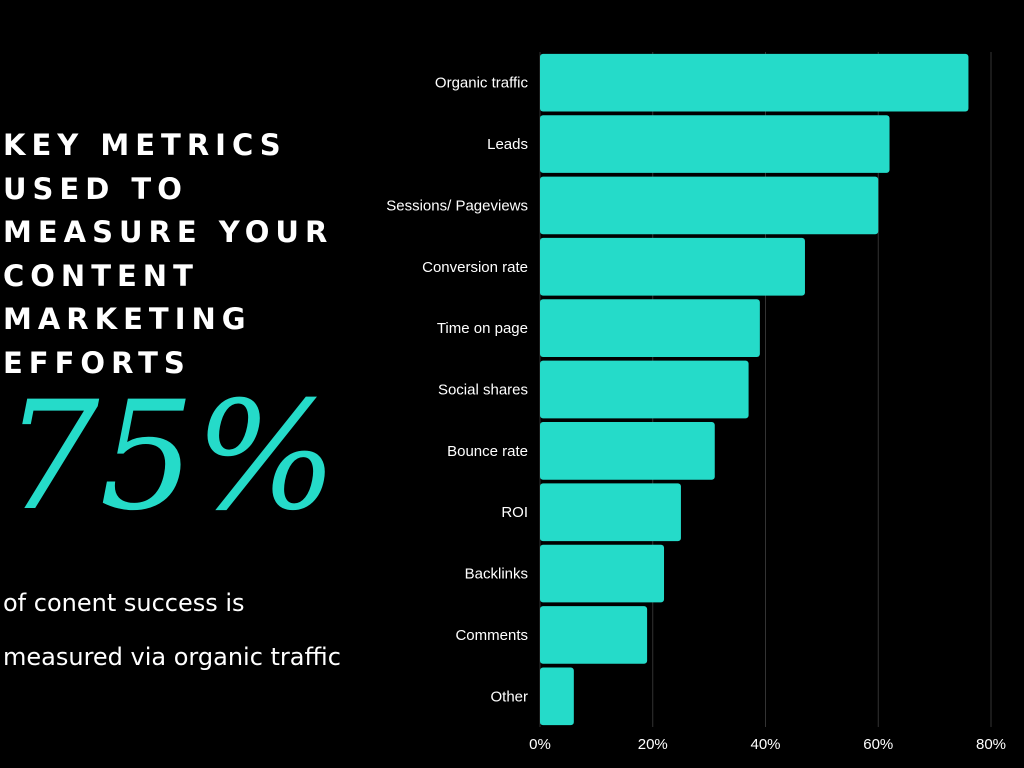  What do you see at coordinates (482, 328) in the screenshot?
I see `category-label: Time on page` at bounding box center [482, 328].